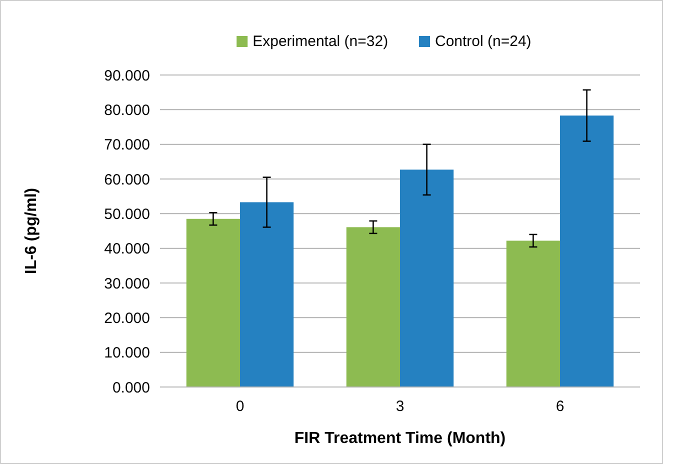 Image resolution: width=674 pixels, height=475 pixels. What do you see at coordinates (127, 75) in the screenshot?
I see `y-tick-label: 90.000` at bounding box center [127, 75].